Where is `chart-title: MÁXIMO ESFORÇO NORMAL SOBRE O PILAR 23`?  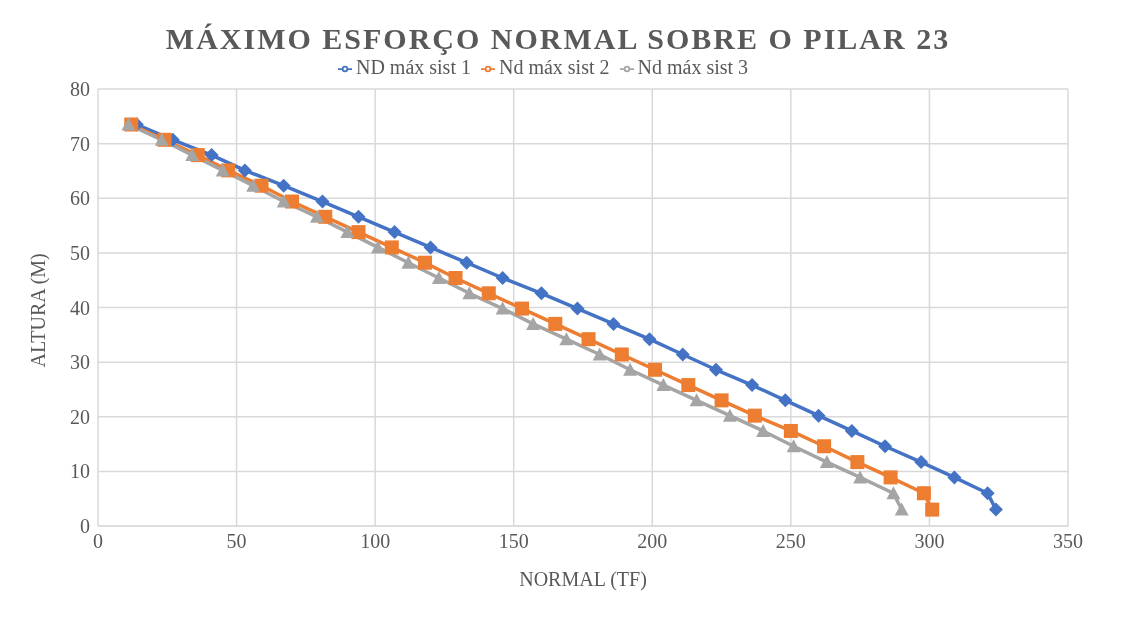
chart-title: MÁXIMO ESFORÇO NORMAL SOBRE O PILAR 23 is located at coordinates (558, 39).